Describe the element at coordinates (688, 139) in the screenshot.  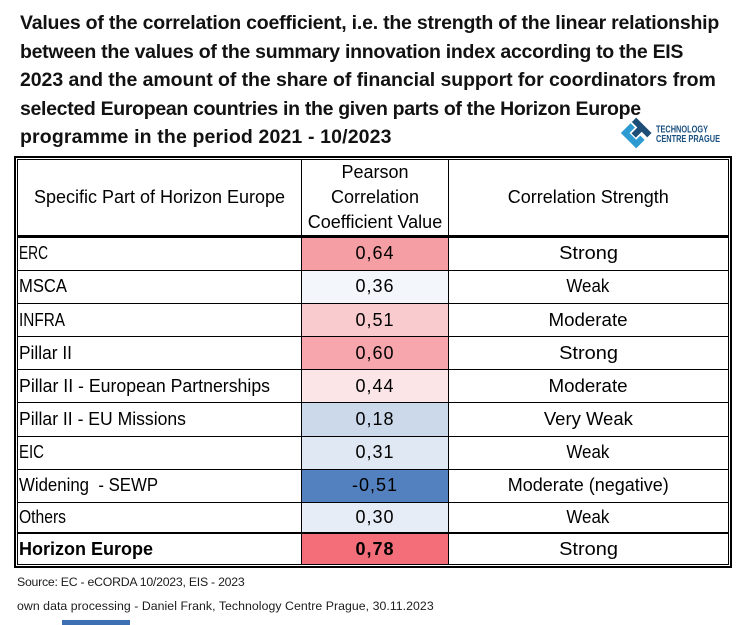
I see `svg-text: CENTRE PRAGUE` at that location.